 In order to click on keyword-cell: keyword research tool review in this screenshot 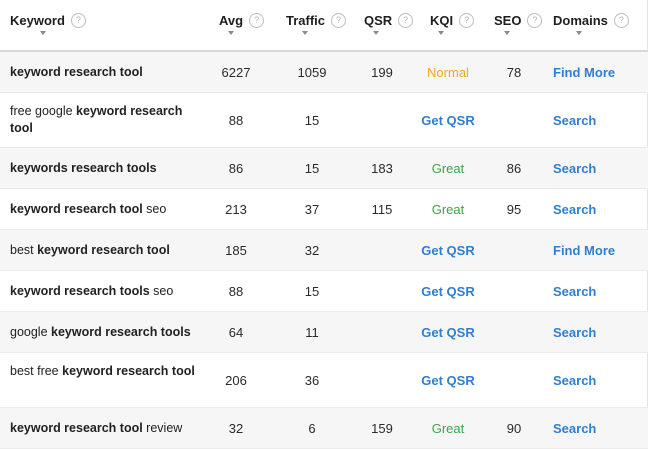, I will do `click(105, 428)`.